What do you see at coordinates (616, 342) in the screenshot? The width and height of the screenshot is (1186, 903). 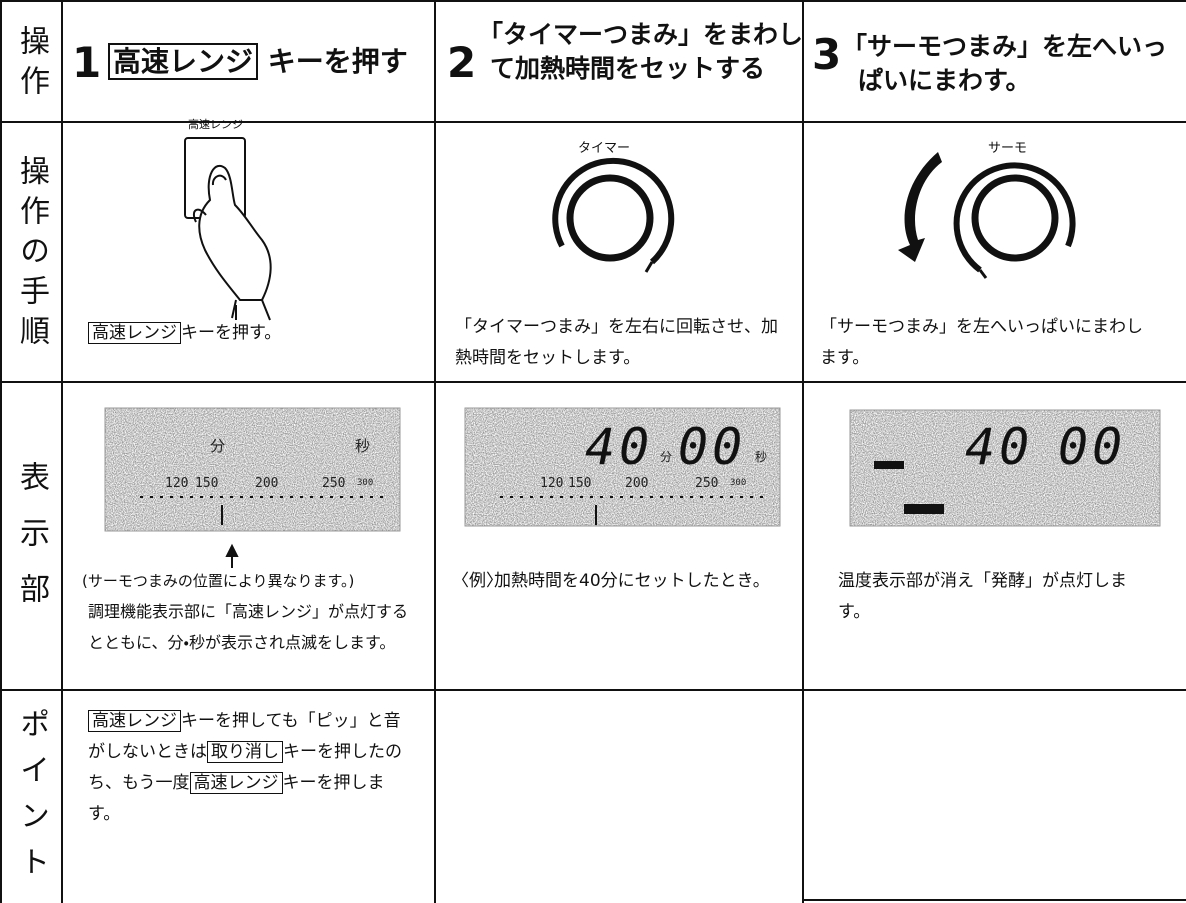 I see `caption: 「タイマーつまみ」を左右に回転させ、加熱時間をセットします。` at bounding box center [616, 342].